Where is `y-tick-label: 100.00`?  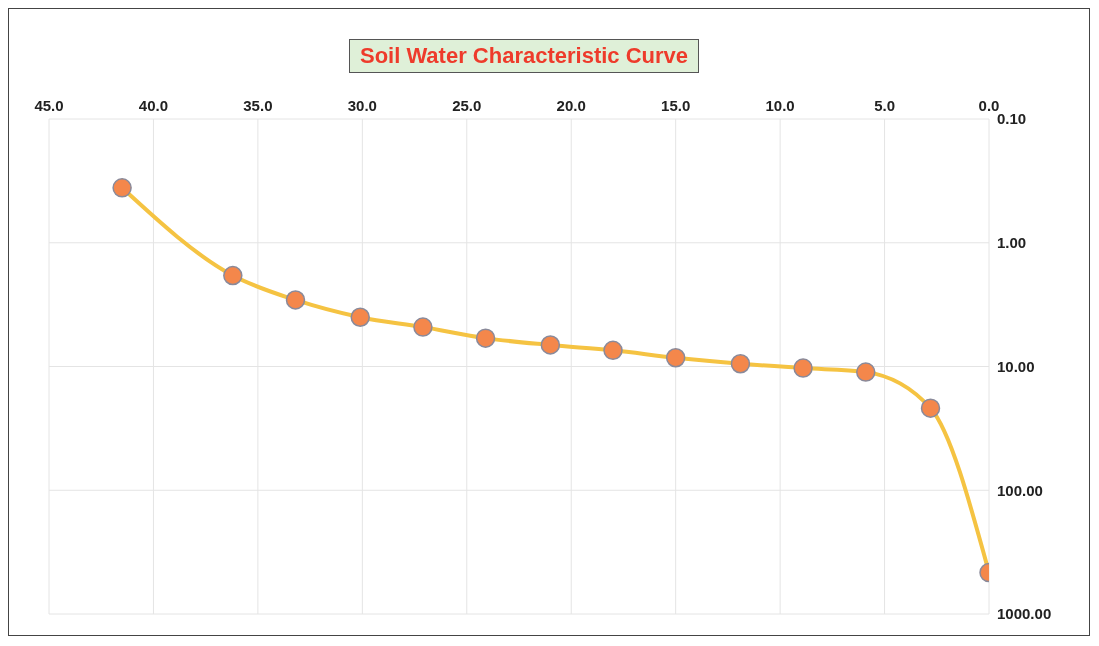 y-tick-label: 100.00 is located at coordinates (1020, 490).